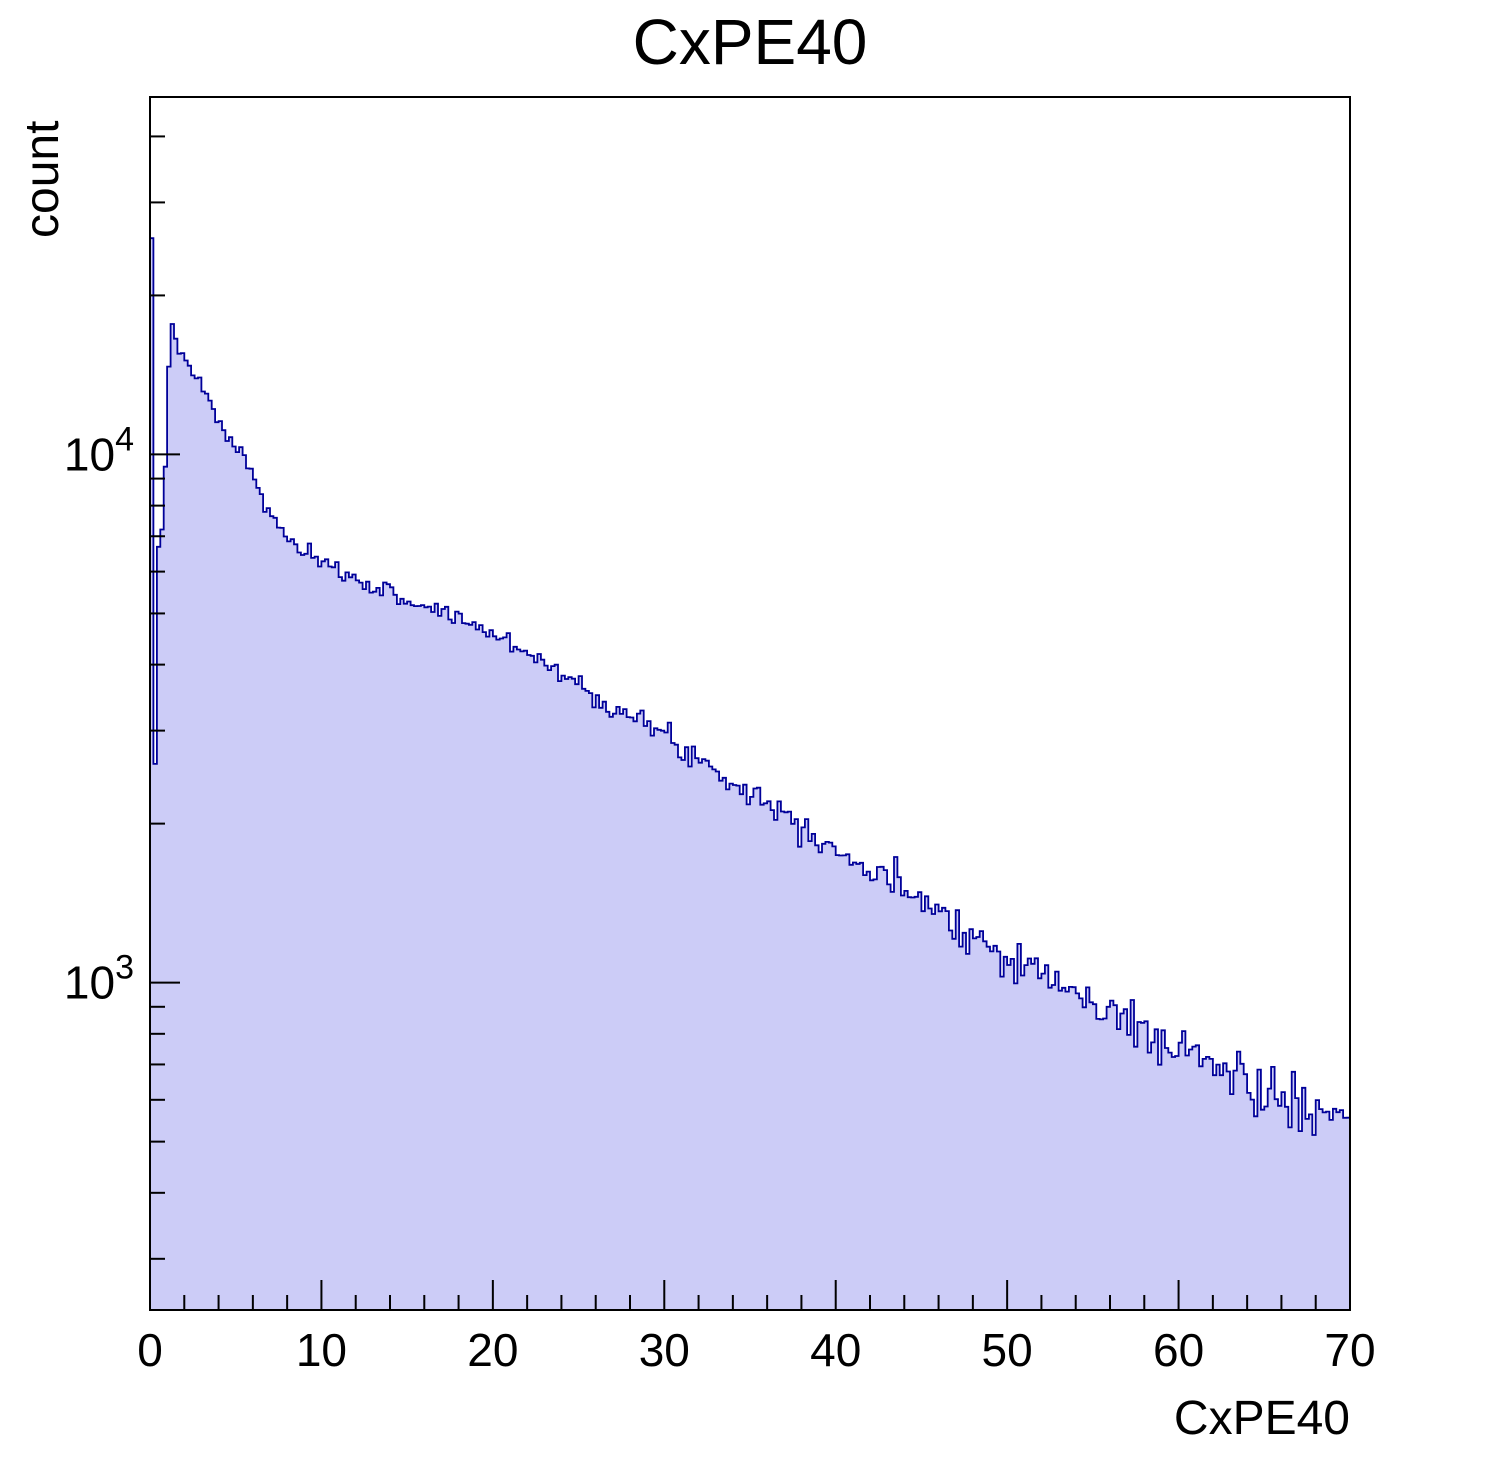  Describe the element at coordinates (1178, 1350) in the screenshot. I see `x-tick-label: 60` at that location.